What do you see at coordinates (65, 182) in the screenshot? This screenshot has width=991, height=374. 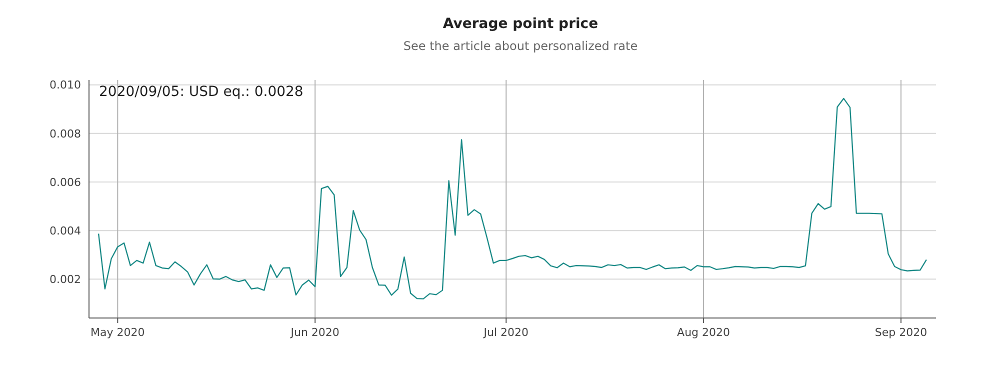 I see `y-tick-label: 0.006` at bounding box center [65, 182].